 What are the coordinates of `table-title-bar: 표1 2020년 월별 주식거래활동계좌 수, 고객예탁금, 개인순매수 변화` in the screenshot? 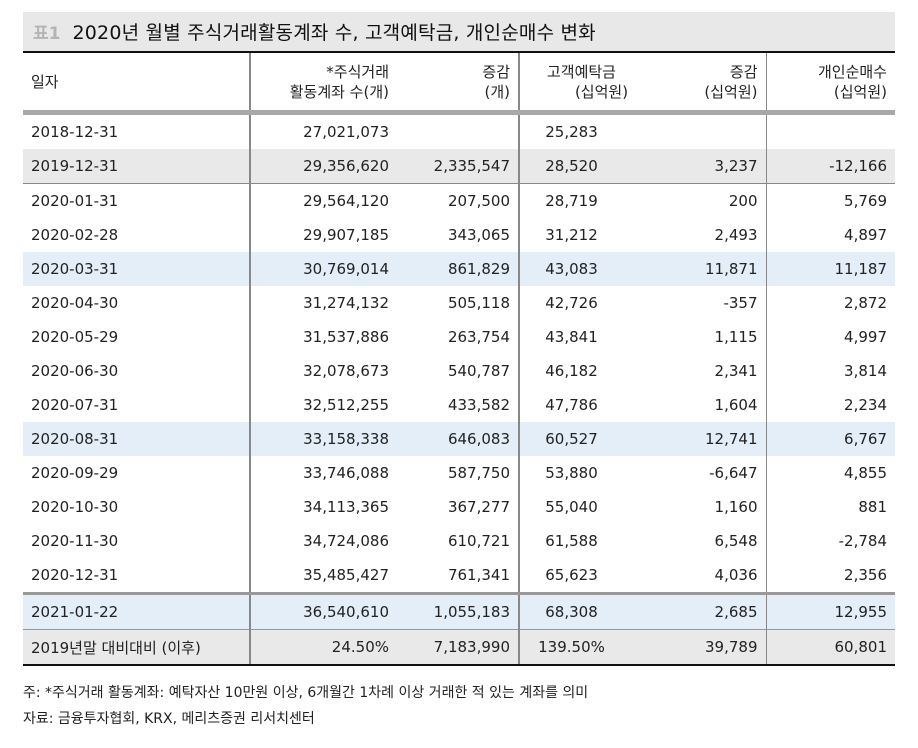 It's located at (459, 32).